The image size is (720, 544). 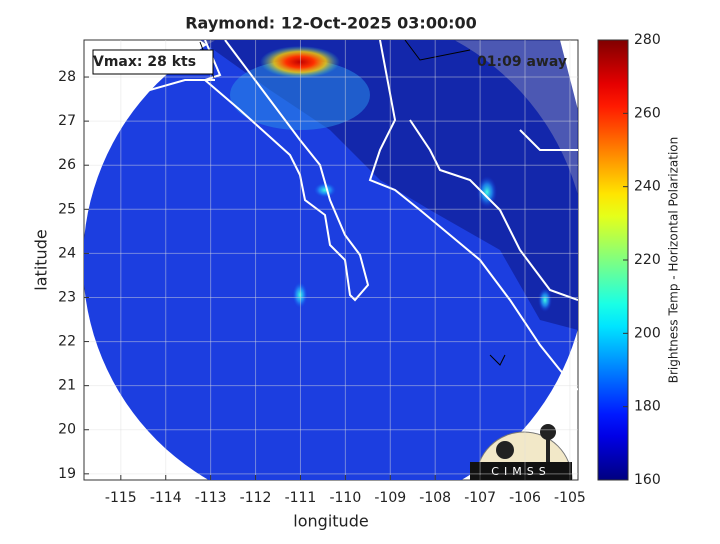 What do you see at coordinates (121, 498) in the screenshot?
I see `x-tick-label: -115` at bounding box center [121, 498].